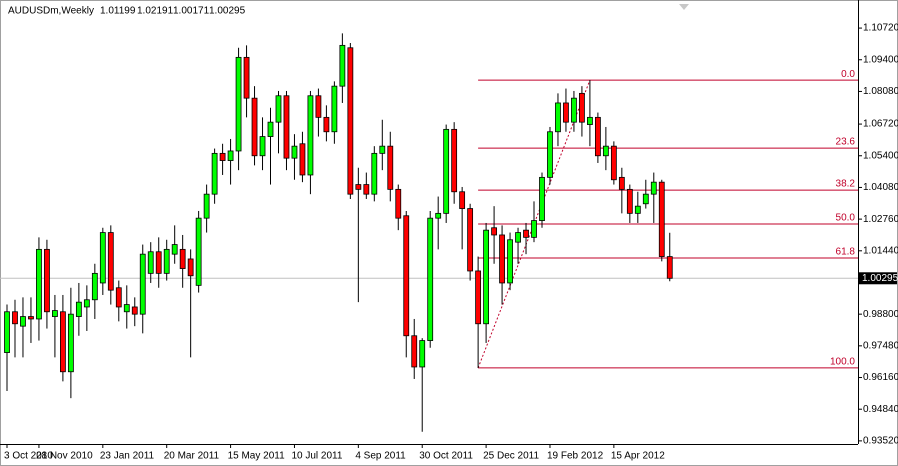 The height and width of the screenshot is (466, 898). I want to click on x-tick-label: 4 Sep 2011, so click(380, 456).